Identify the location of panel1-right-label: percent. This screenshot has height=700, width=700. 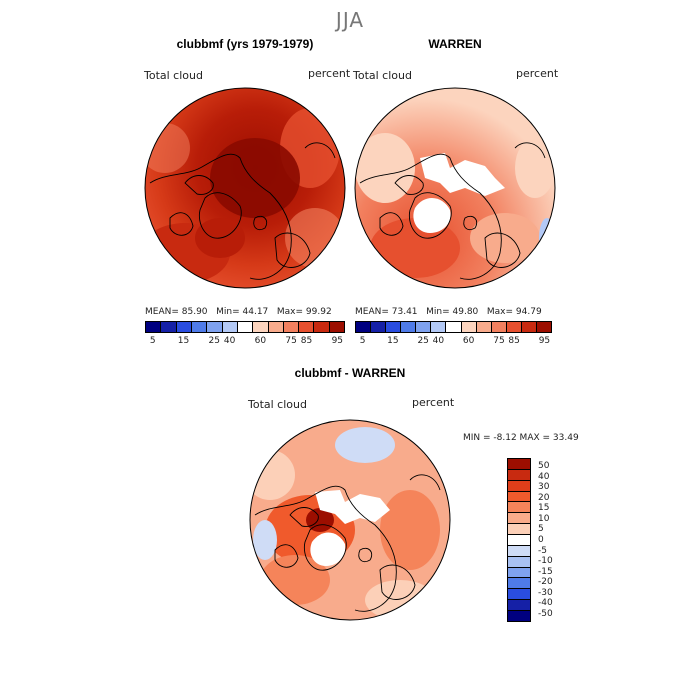
(329, 73).